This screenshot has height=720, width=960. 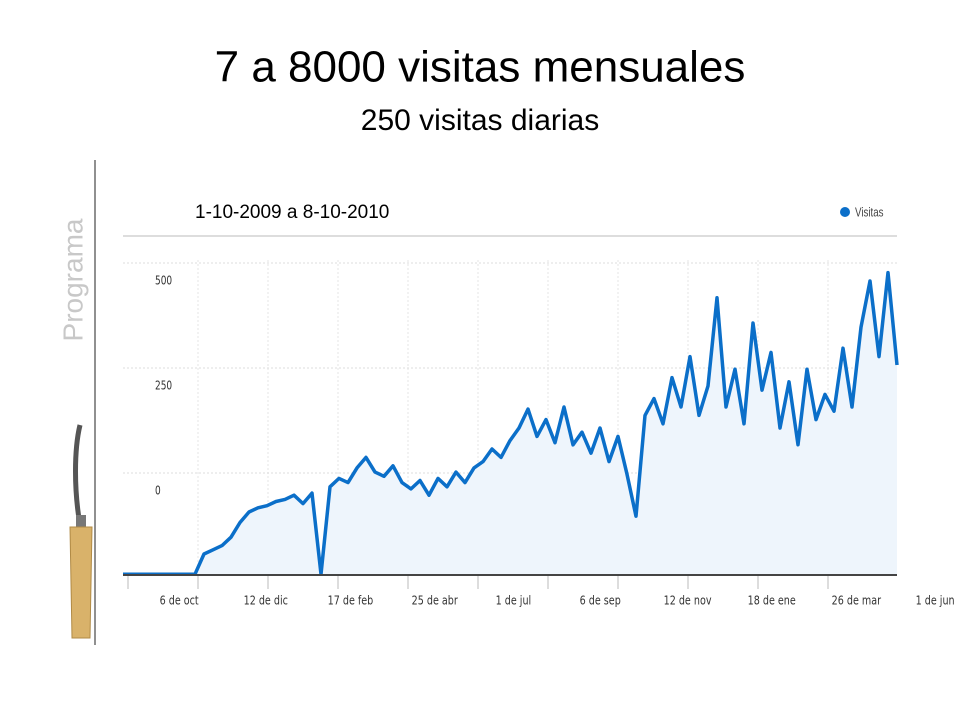 I want to click on x-tick-label: 17 de feb, so click(x=351, y=600).